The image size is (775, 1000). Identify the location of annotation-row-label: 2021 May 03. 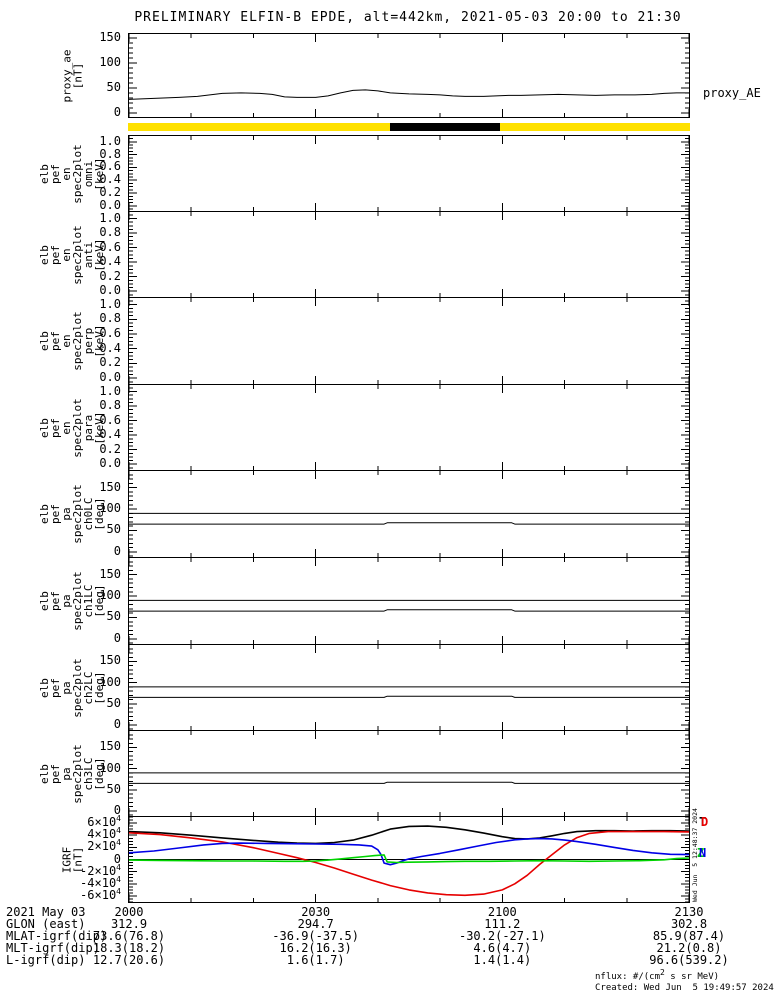
(46, 912).